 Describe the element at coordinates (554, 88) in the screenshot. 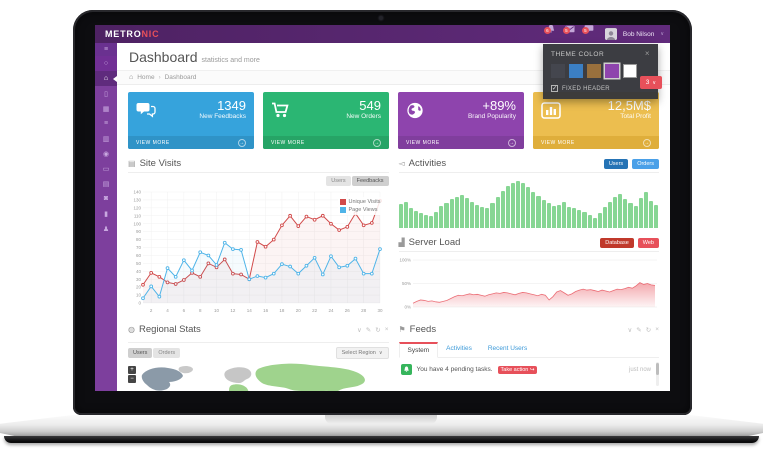

I see `fixed-header-checkbox: ✓` at that location.